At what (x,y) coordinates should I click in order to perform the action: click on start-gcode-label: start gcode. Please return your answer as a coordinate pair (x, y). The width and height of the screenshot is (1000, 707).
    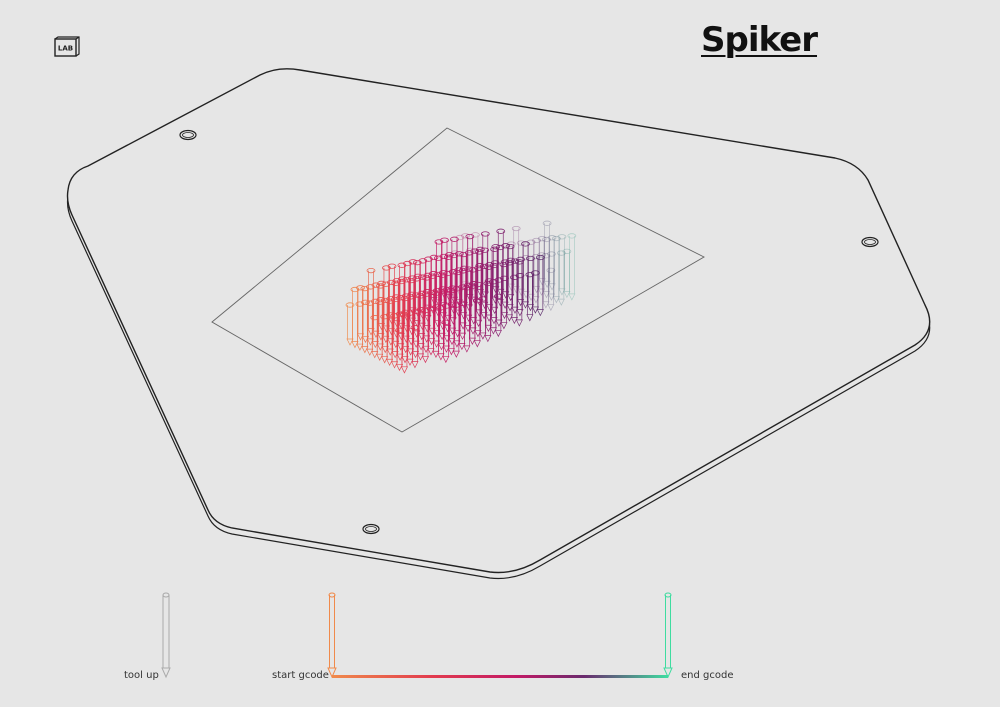
    Looking at the image, I should click on (300, 675).